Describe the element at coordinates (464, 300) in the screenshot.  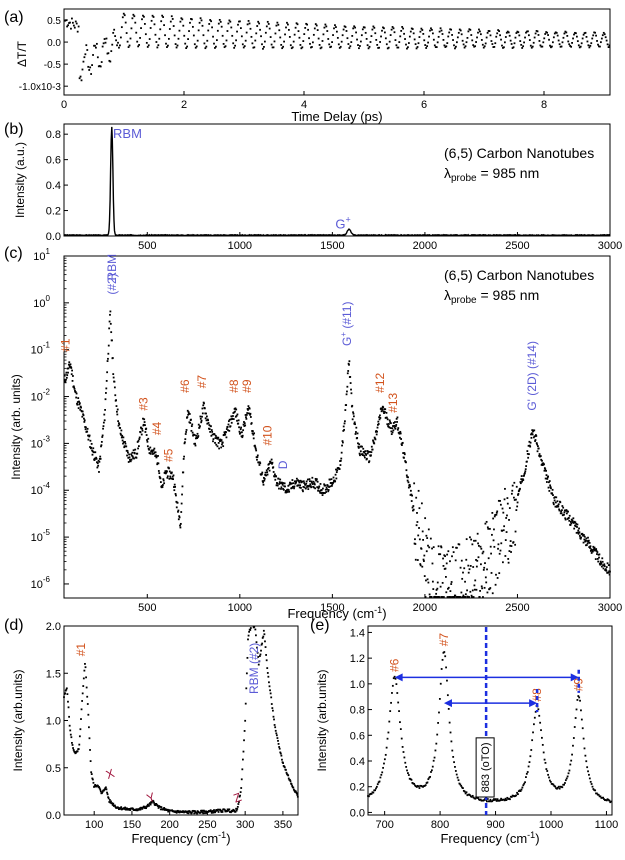
I see `lambda-subscript: probe` at that location.